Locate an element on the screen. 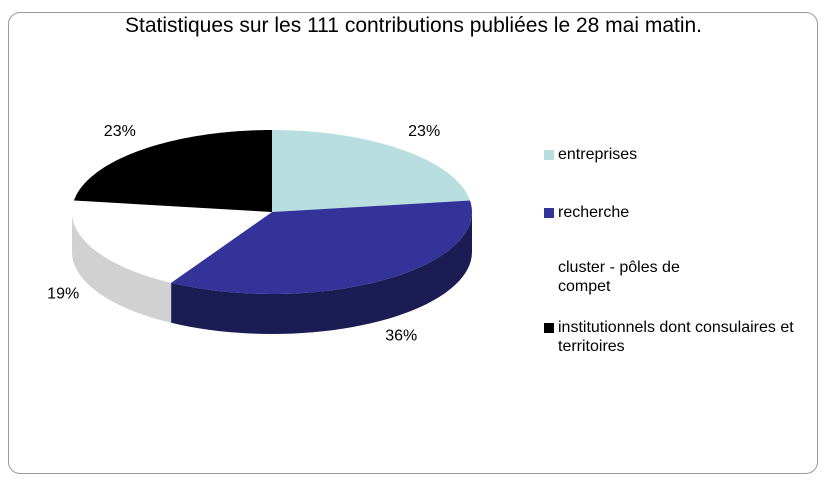 The height and width of the screenshot is (480, 827). data-label: 36% is located at coordinates (401, 336).